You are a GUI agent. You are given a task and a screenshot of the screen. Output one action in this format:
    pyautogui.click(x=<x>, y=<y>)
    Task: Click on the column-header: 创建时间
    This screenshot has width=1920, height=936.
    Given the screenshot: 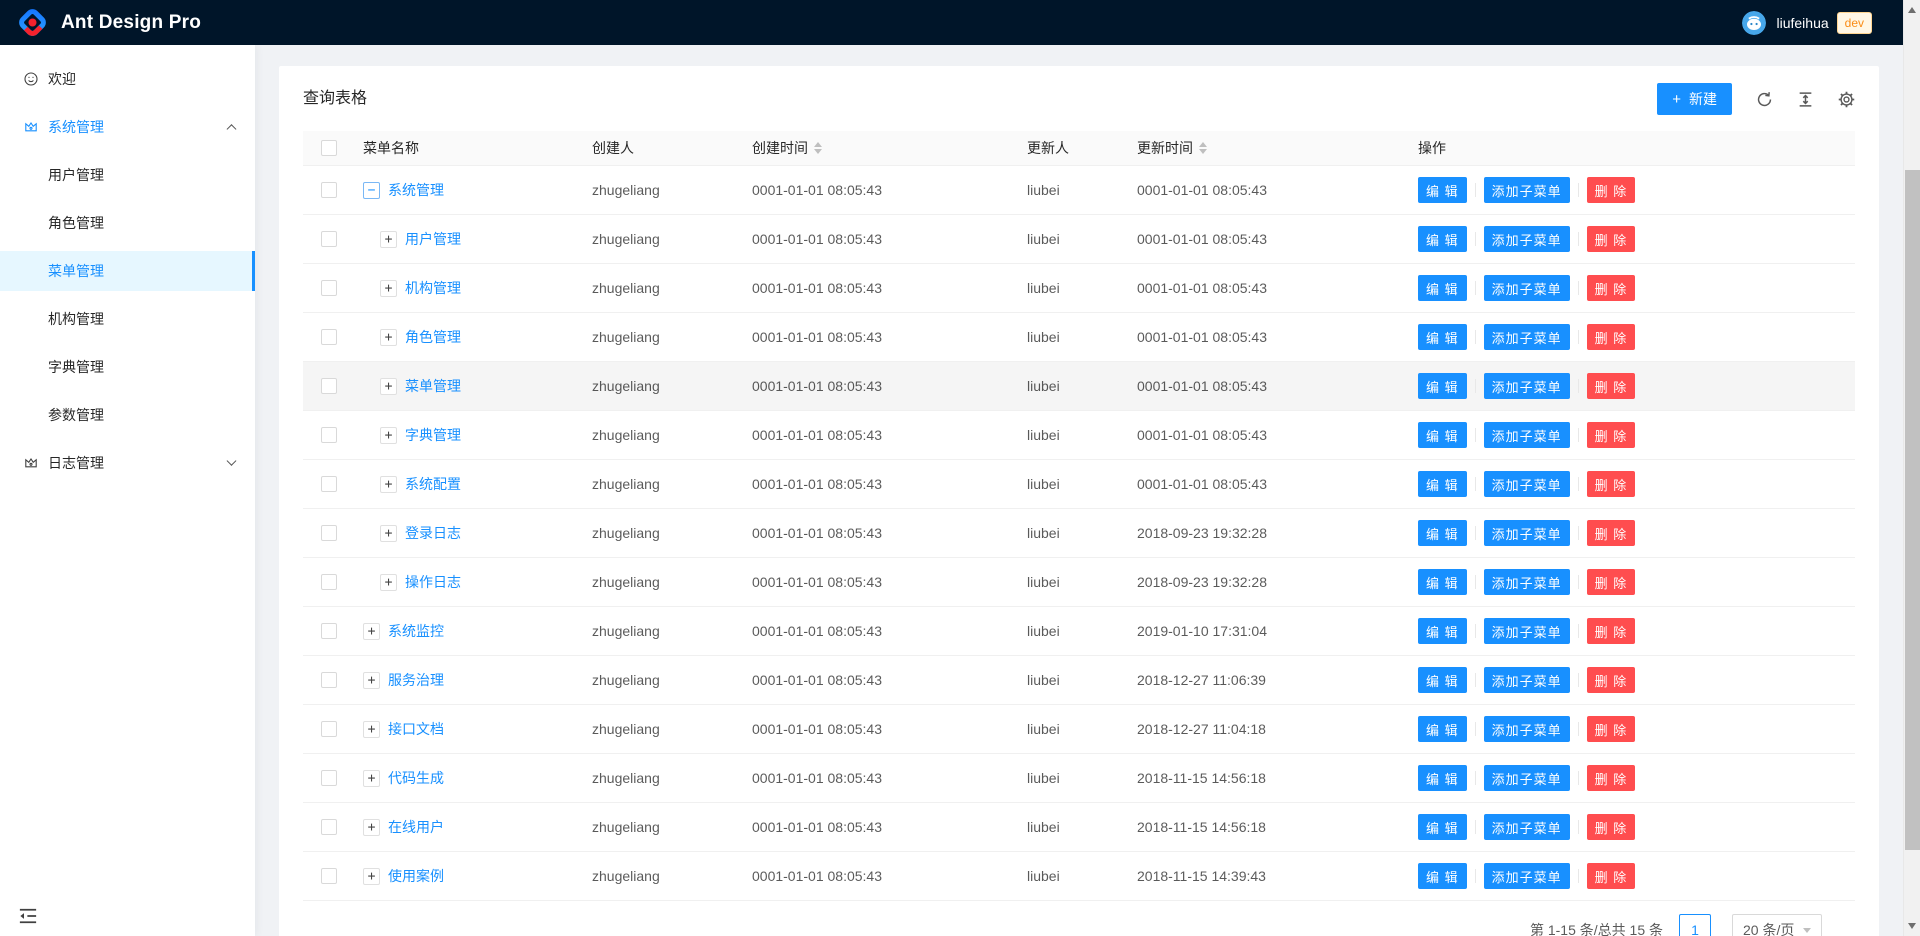 What is the action you would take?
    pyautogui.click(x=881, y=148)
    